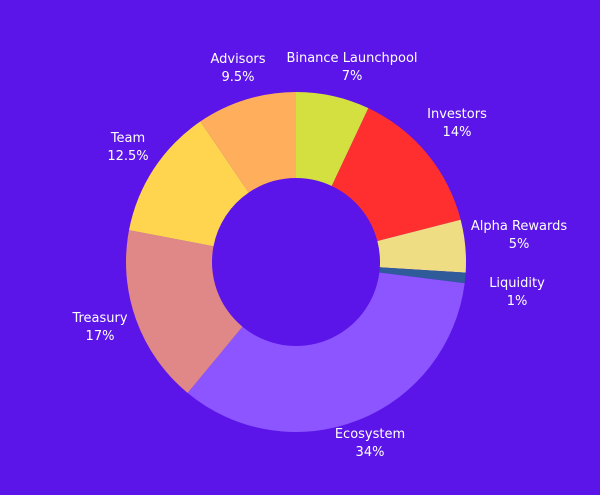 The width and height of the screenshot is (600, 495). What do you see at coordinates (457, 123) in the screenshot?
I see `slice-label-investors: Investors 14%` at bounding box center [457, 123].